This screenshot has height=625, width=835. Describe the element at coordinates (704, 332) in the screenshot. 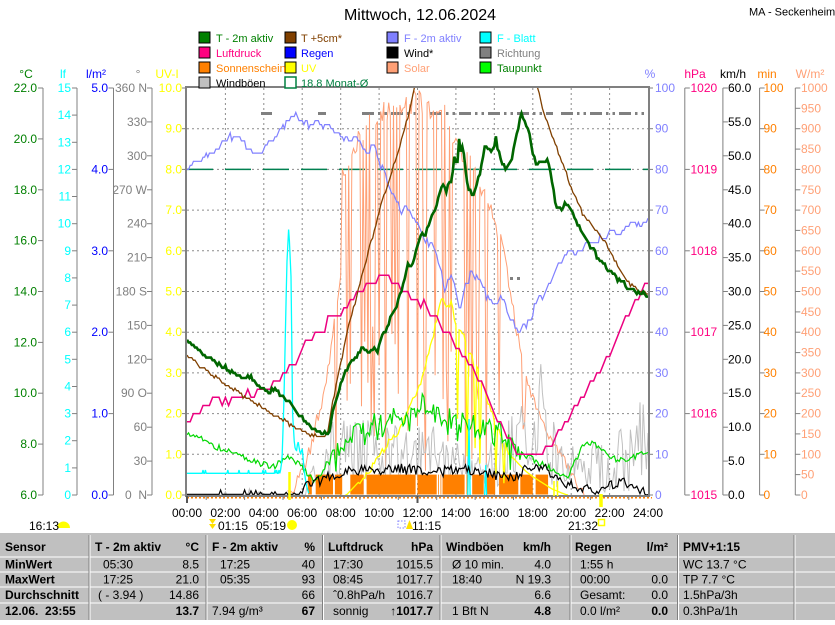

I see `svg-text: 1017` at that location.